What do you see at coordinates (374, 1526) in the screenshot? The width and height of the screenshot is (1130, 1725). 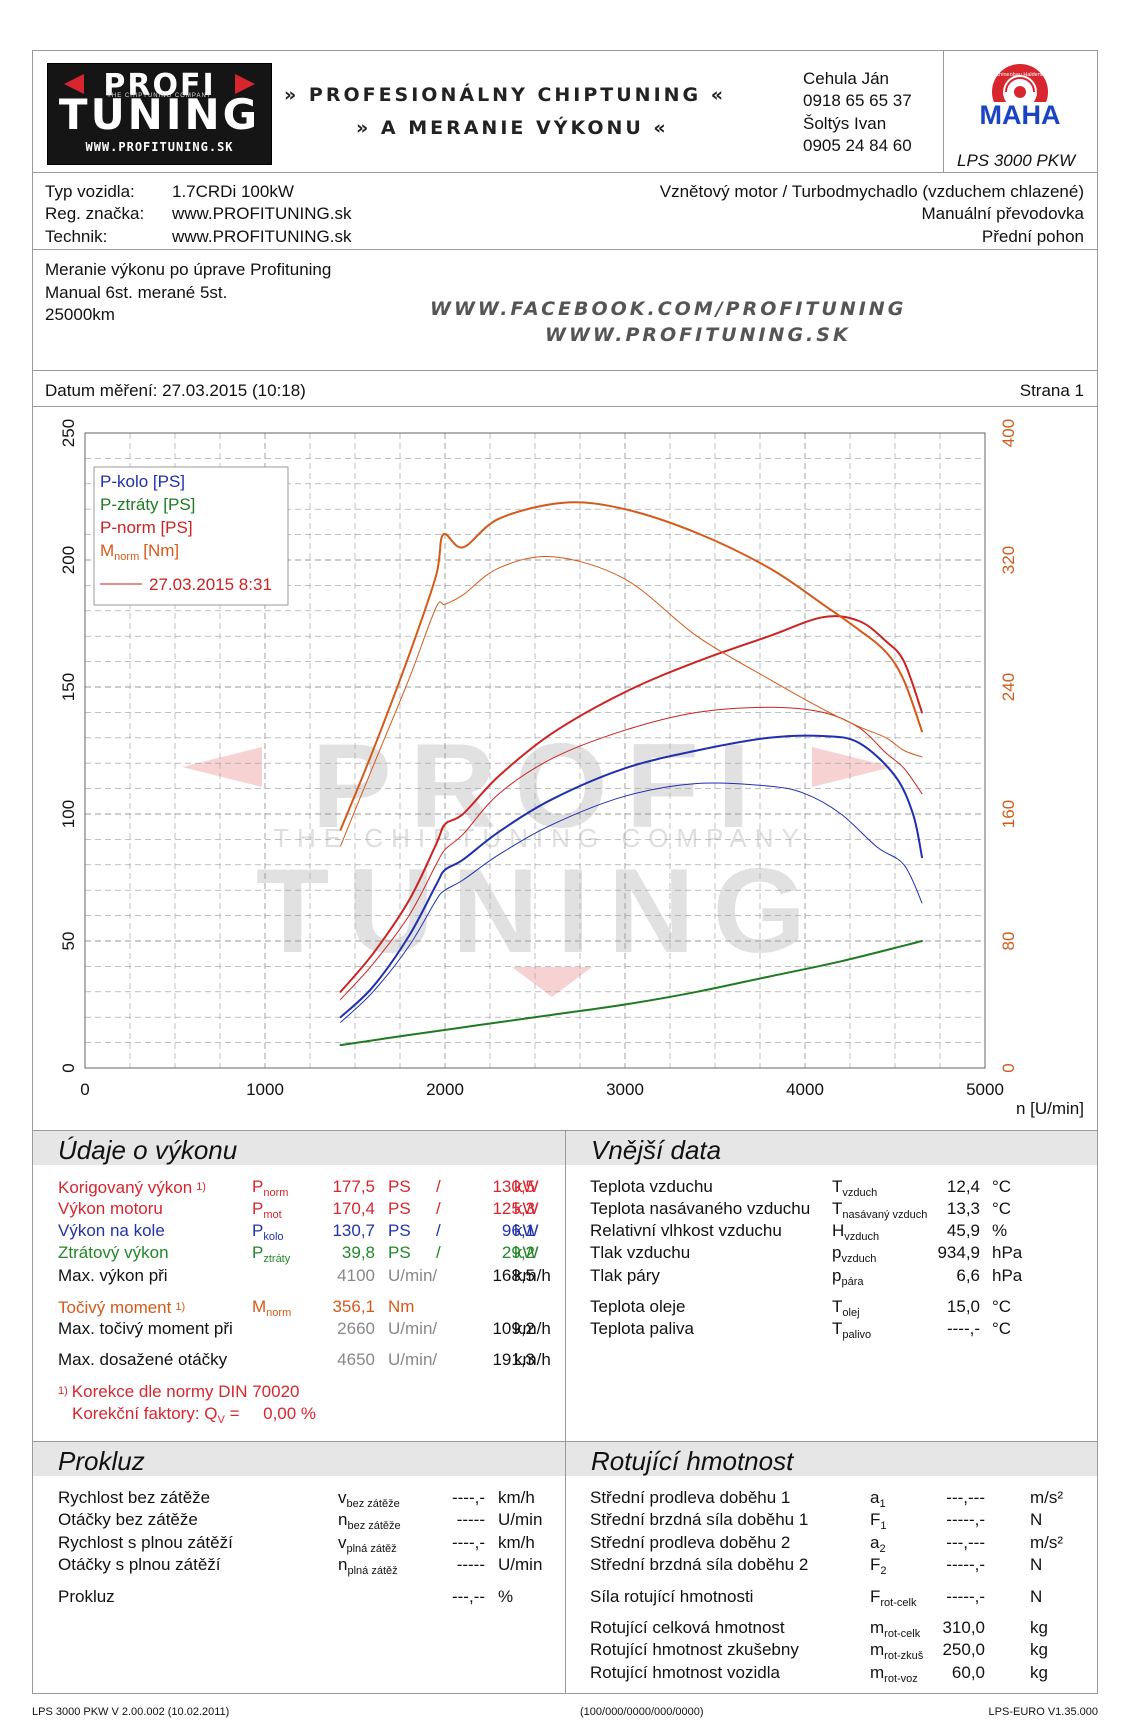 I see `slip-symbol-sub: bez zátěže` at bounding box center [374, 1526].